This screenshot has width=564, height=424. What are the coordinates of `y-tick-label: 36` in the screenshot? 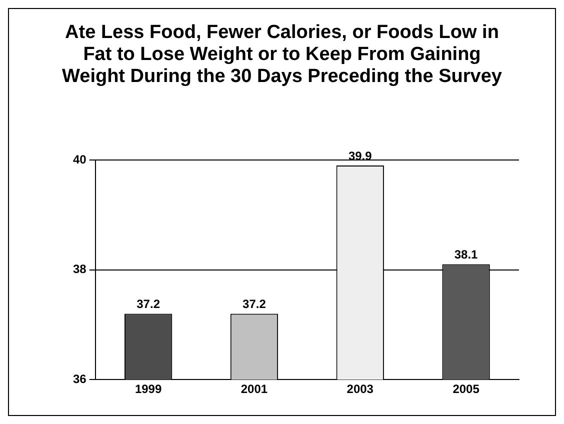 It's located at (79, 379).